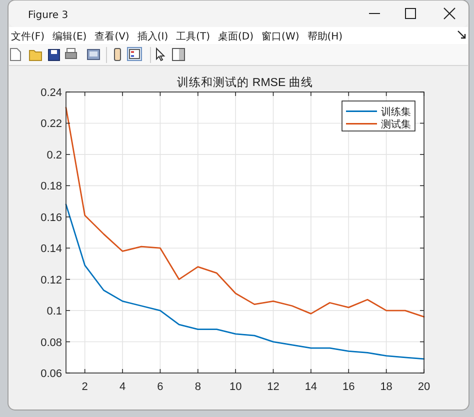 Image resolution: width=474 pixels, height=417 pixels. I want to click on legend-label: 训练集, so click(396, 112).